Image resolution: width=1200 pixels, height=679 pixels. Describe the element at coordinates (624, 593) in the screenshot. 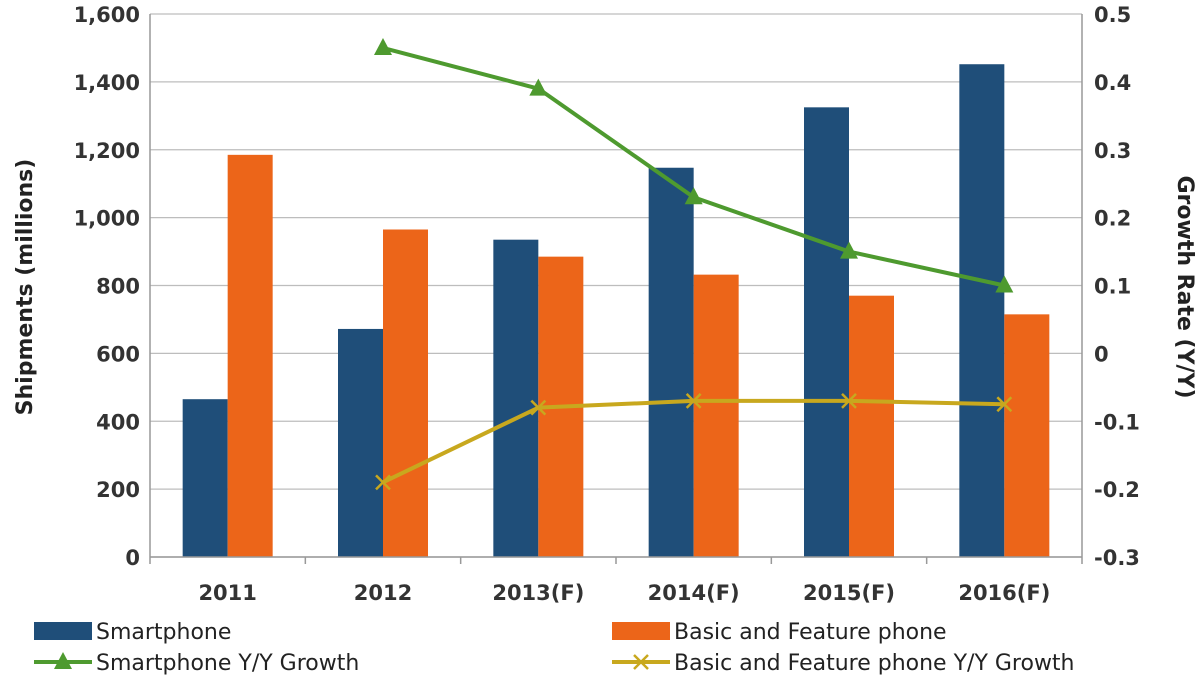

I see `x-tick-labels: 2011 2012 2013(F) 2014(F) 2015(F) 2016(F)` at that location.